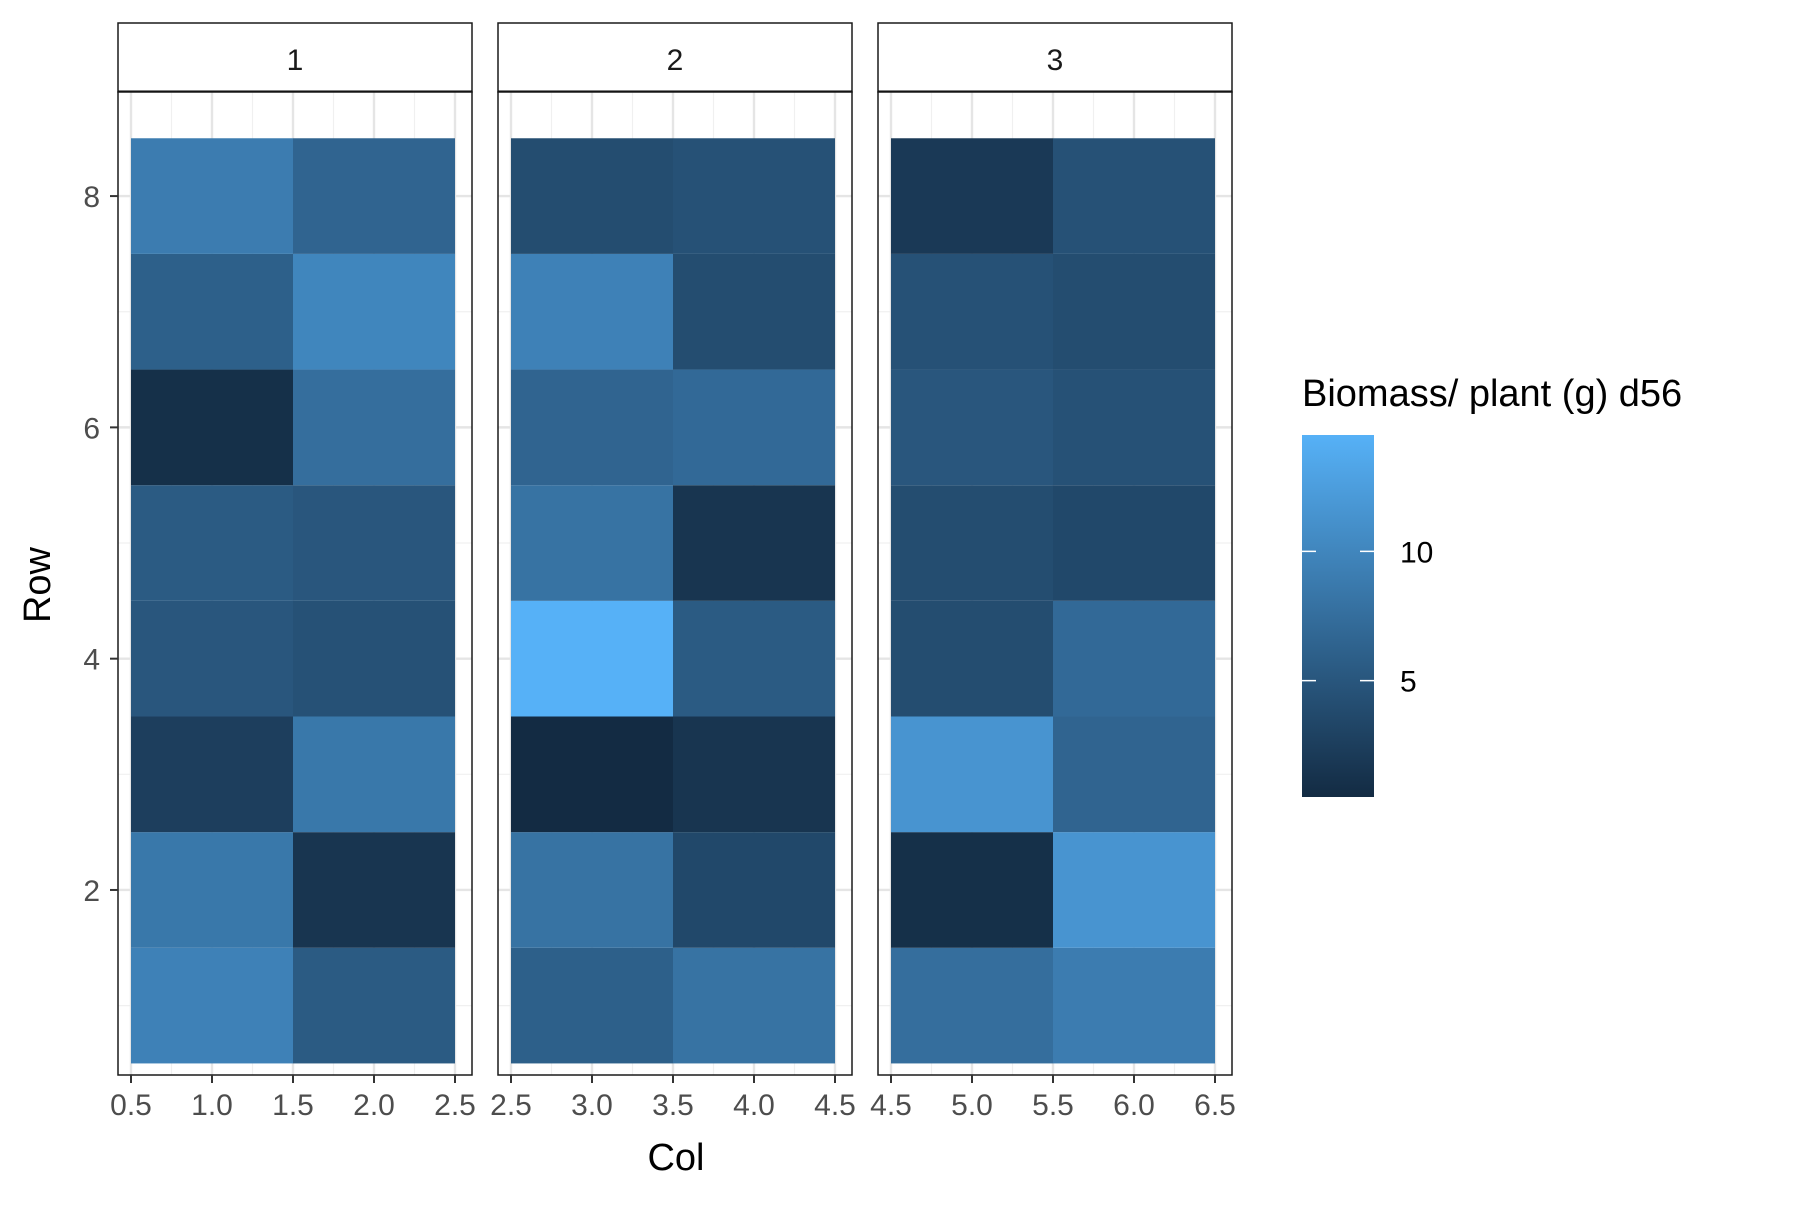  What do you see at coordinates (675, 1158) in the screenshot?
I see `x-axis-title: Col` at bounding box center [675, 1158].